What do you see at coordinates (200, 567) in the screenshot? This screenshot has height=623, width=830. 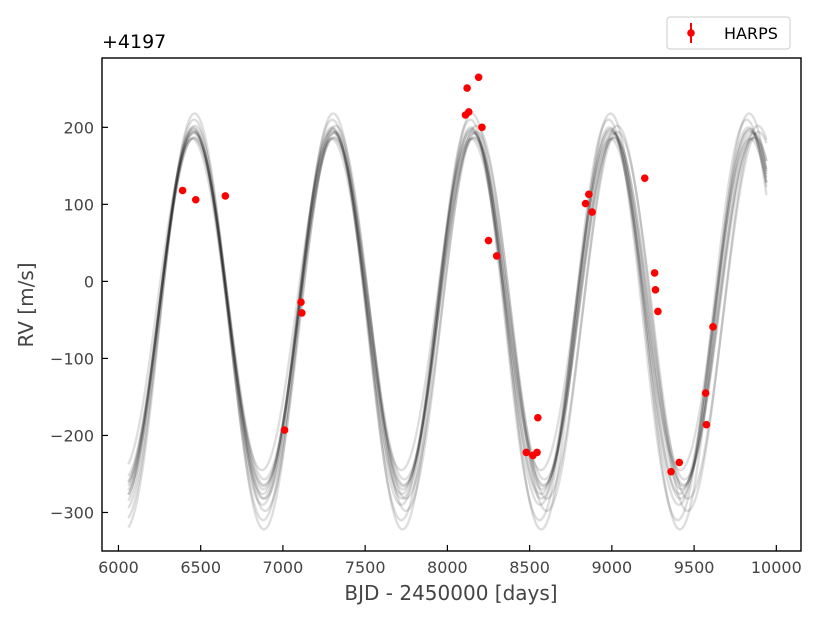 I see `x-tick-label: 6500` at bounding box center [200, 567].